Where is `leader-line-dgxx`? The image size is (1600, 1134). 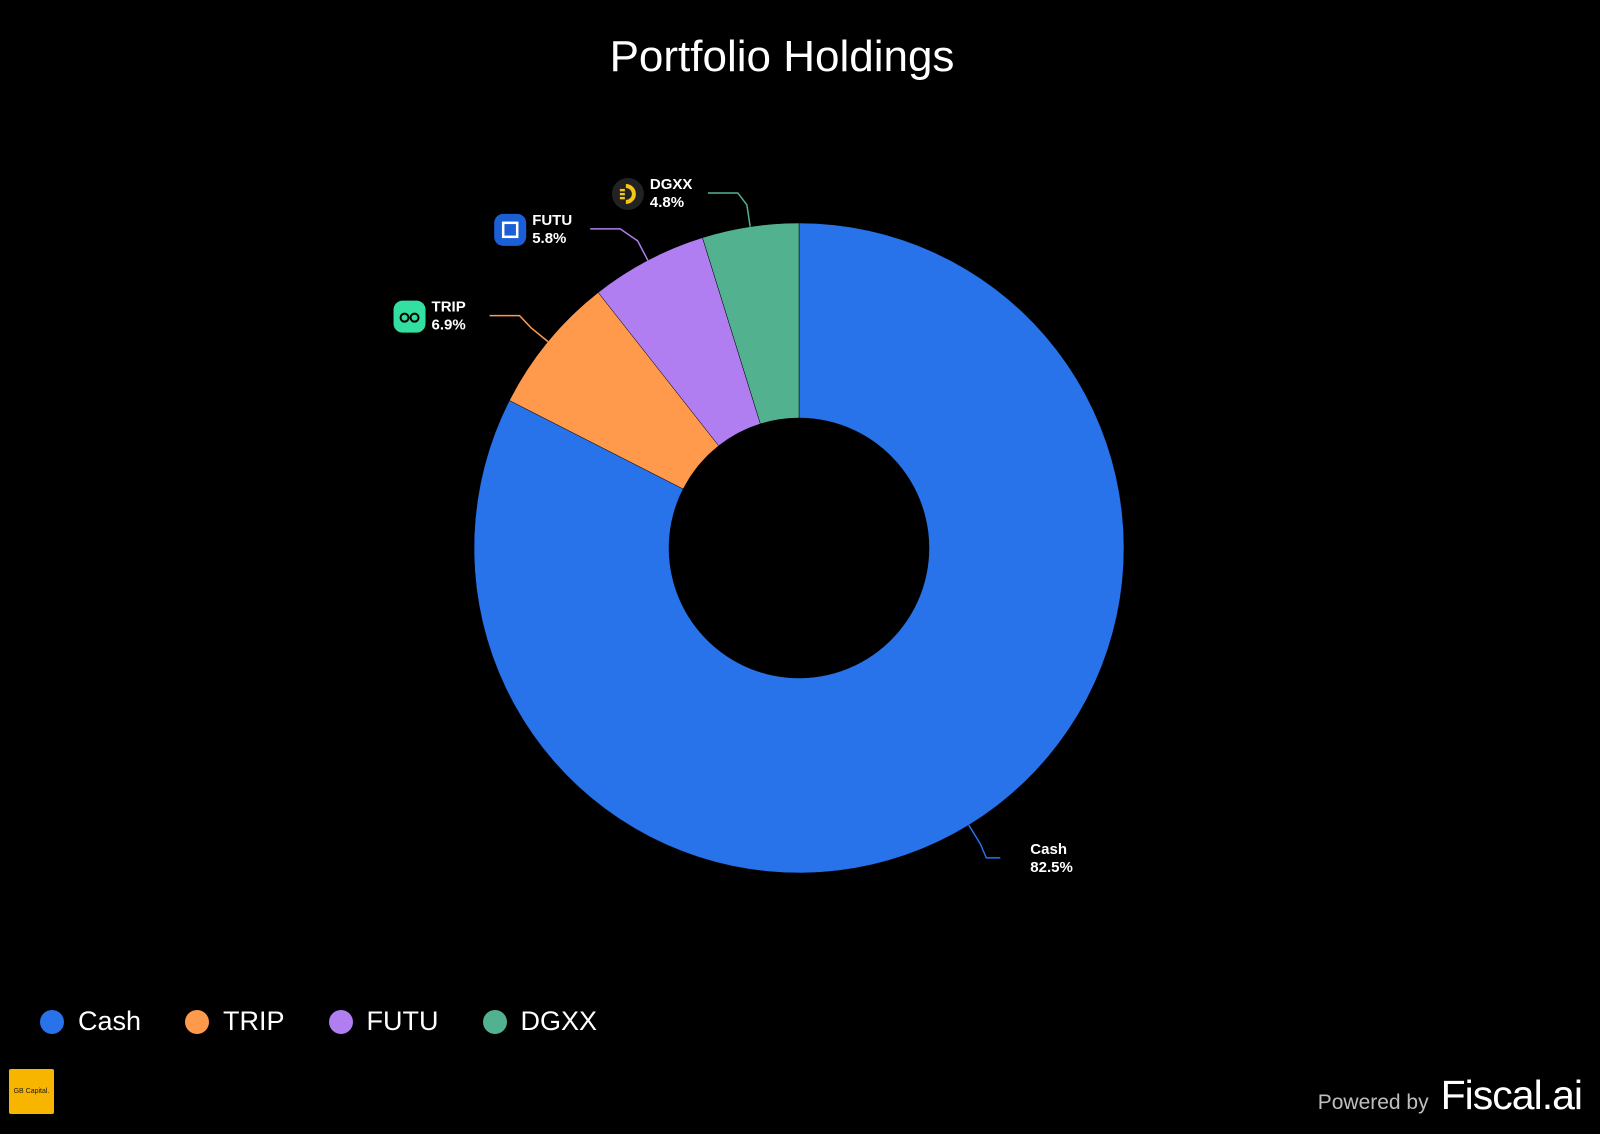
leader-line-dgxx is located at coordinates (729, 209).